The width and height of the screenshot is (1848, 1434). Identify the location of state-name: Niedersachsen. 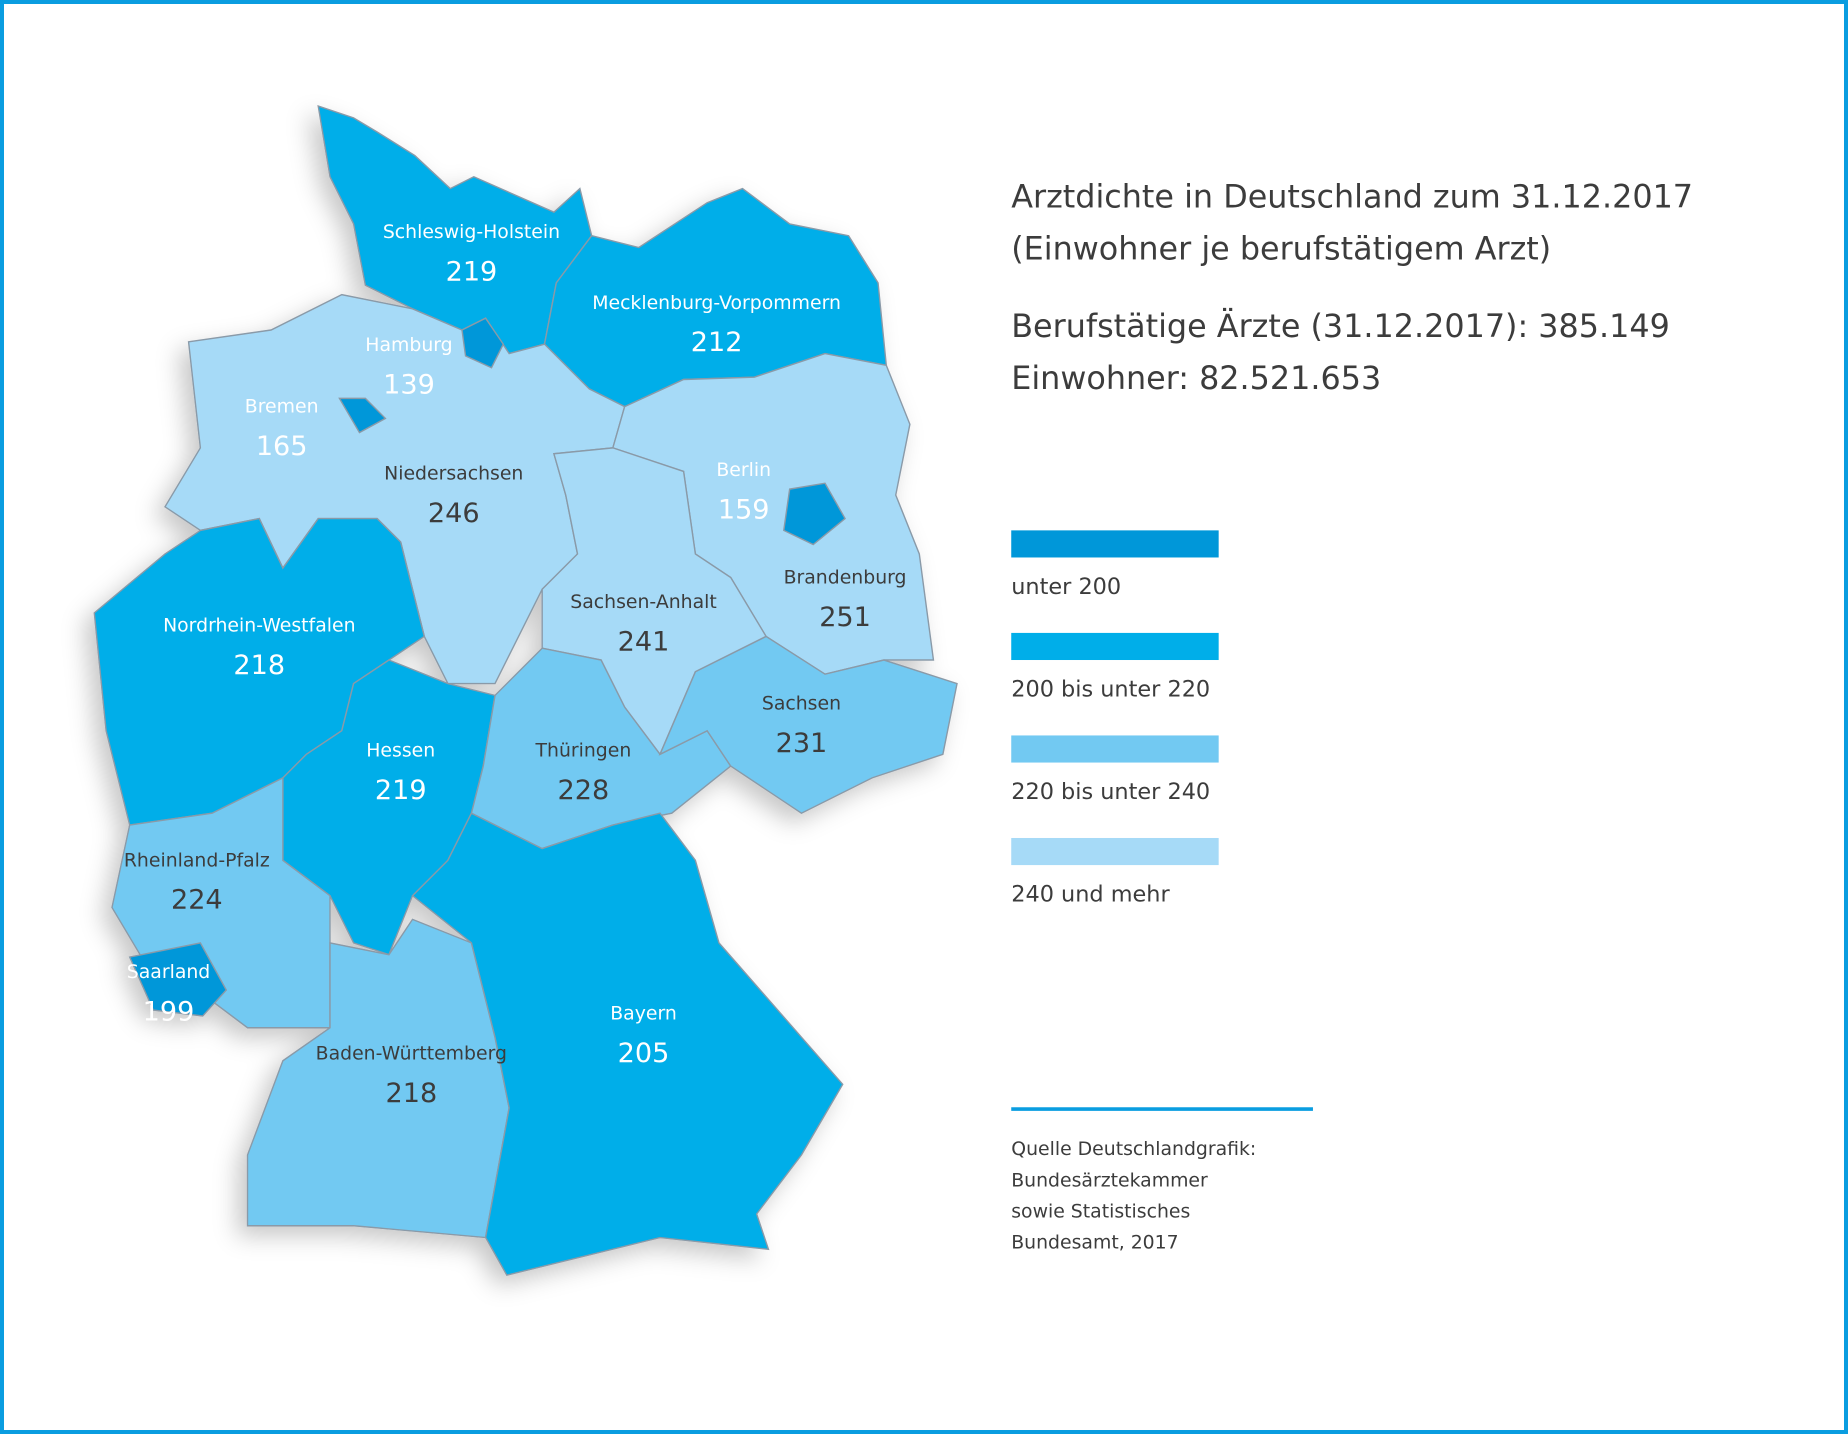
(453, 474).